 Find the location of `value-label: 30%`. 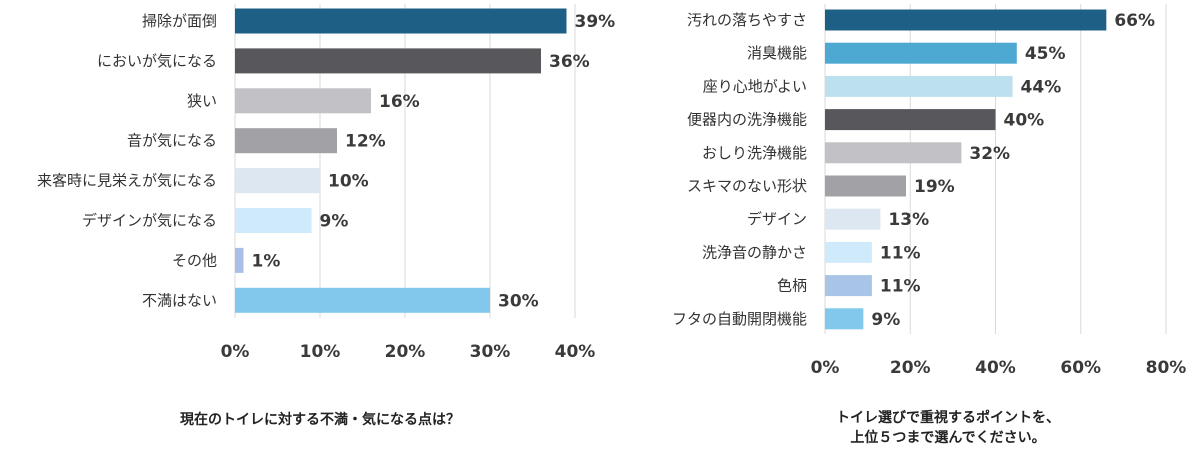

value-label: 30% is located at coordinates (518, 301).